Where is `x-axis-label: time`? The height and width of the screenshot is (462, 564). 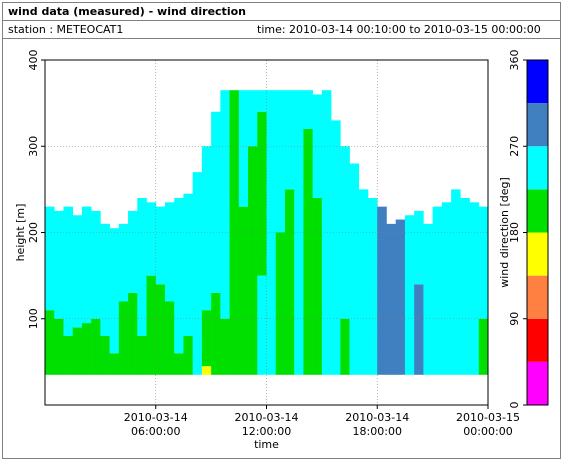
x-axis-label: time is located at coordinates (266, 444).